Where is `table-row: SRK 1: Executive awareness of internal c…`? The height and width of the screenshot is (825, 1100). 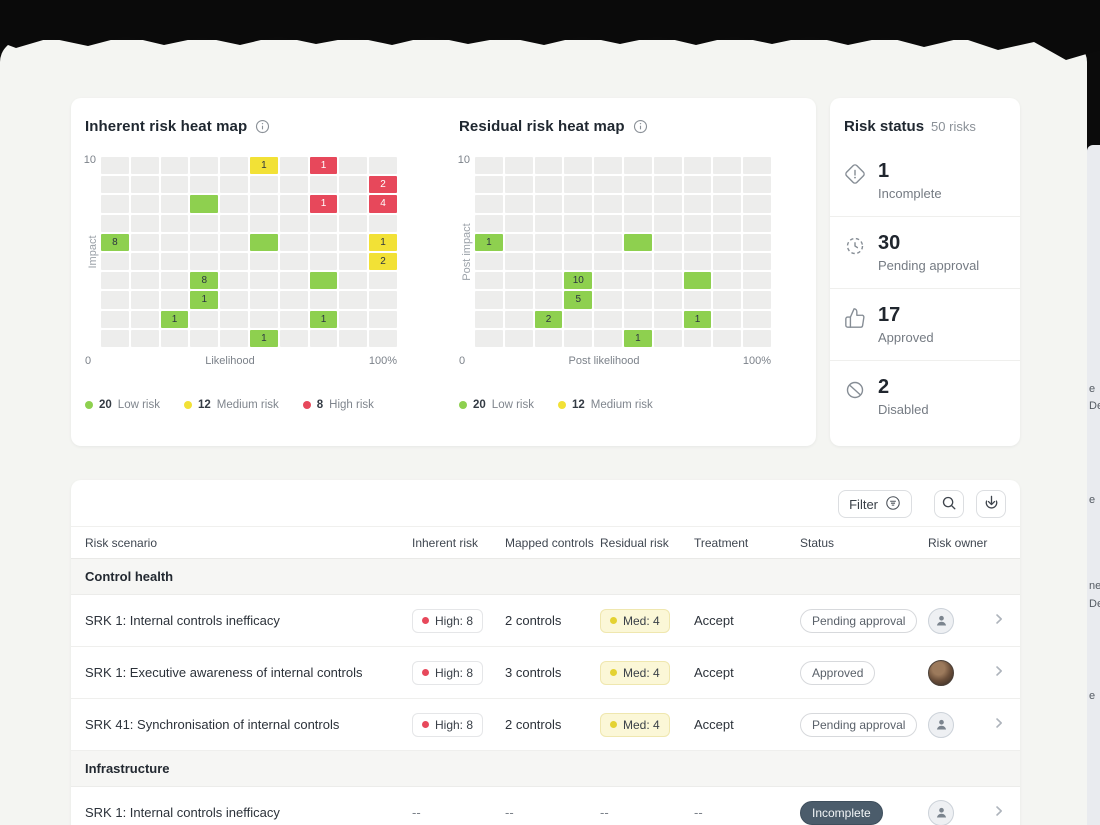
table-row: SRK 1: Executive awareness of internal c… is located at coordinates (545, 673).